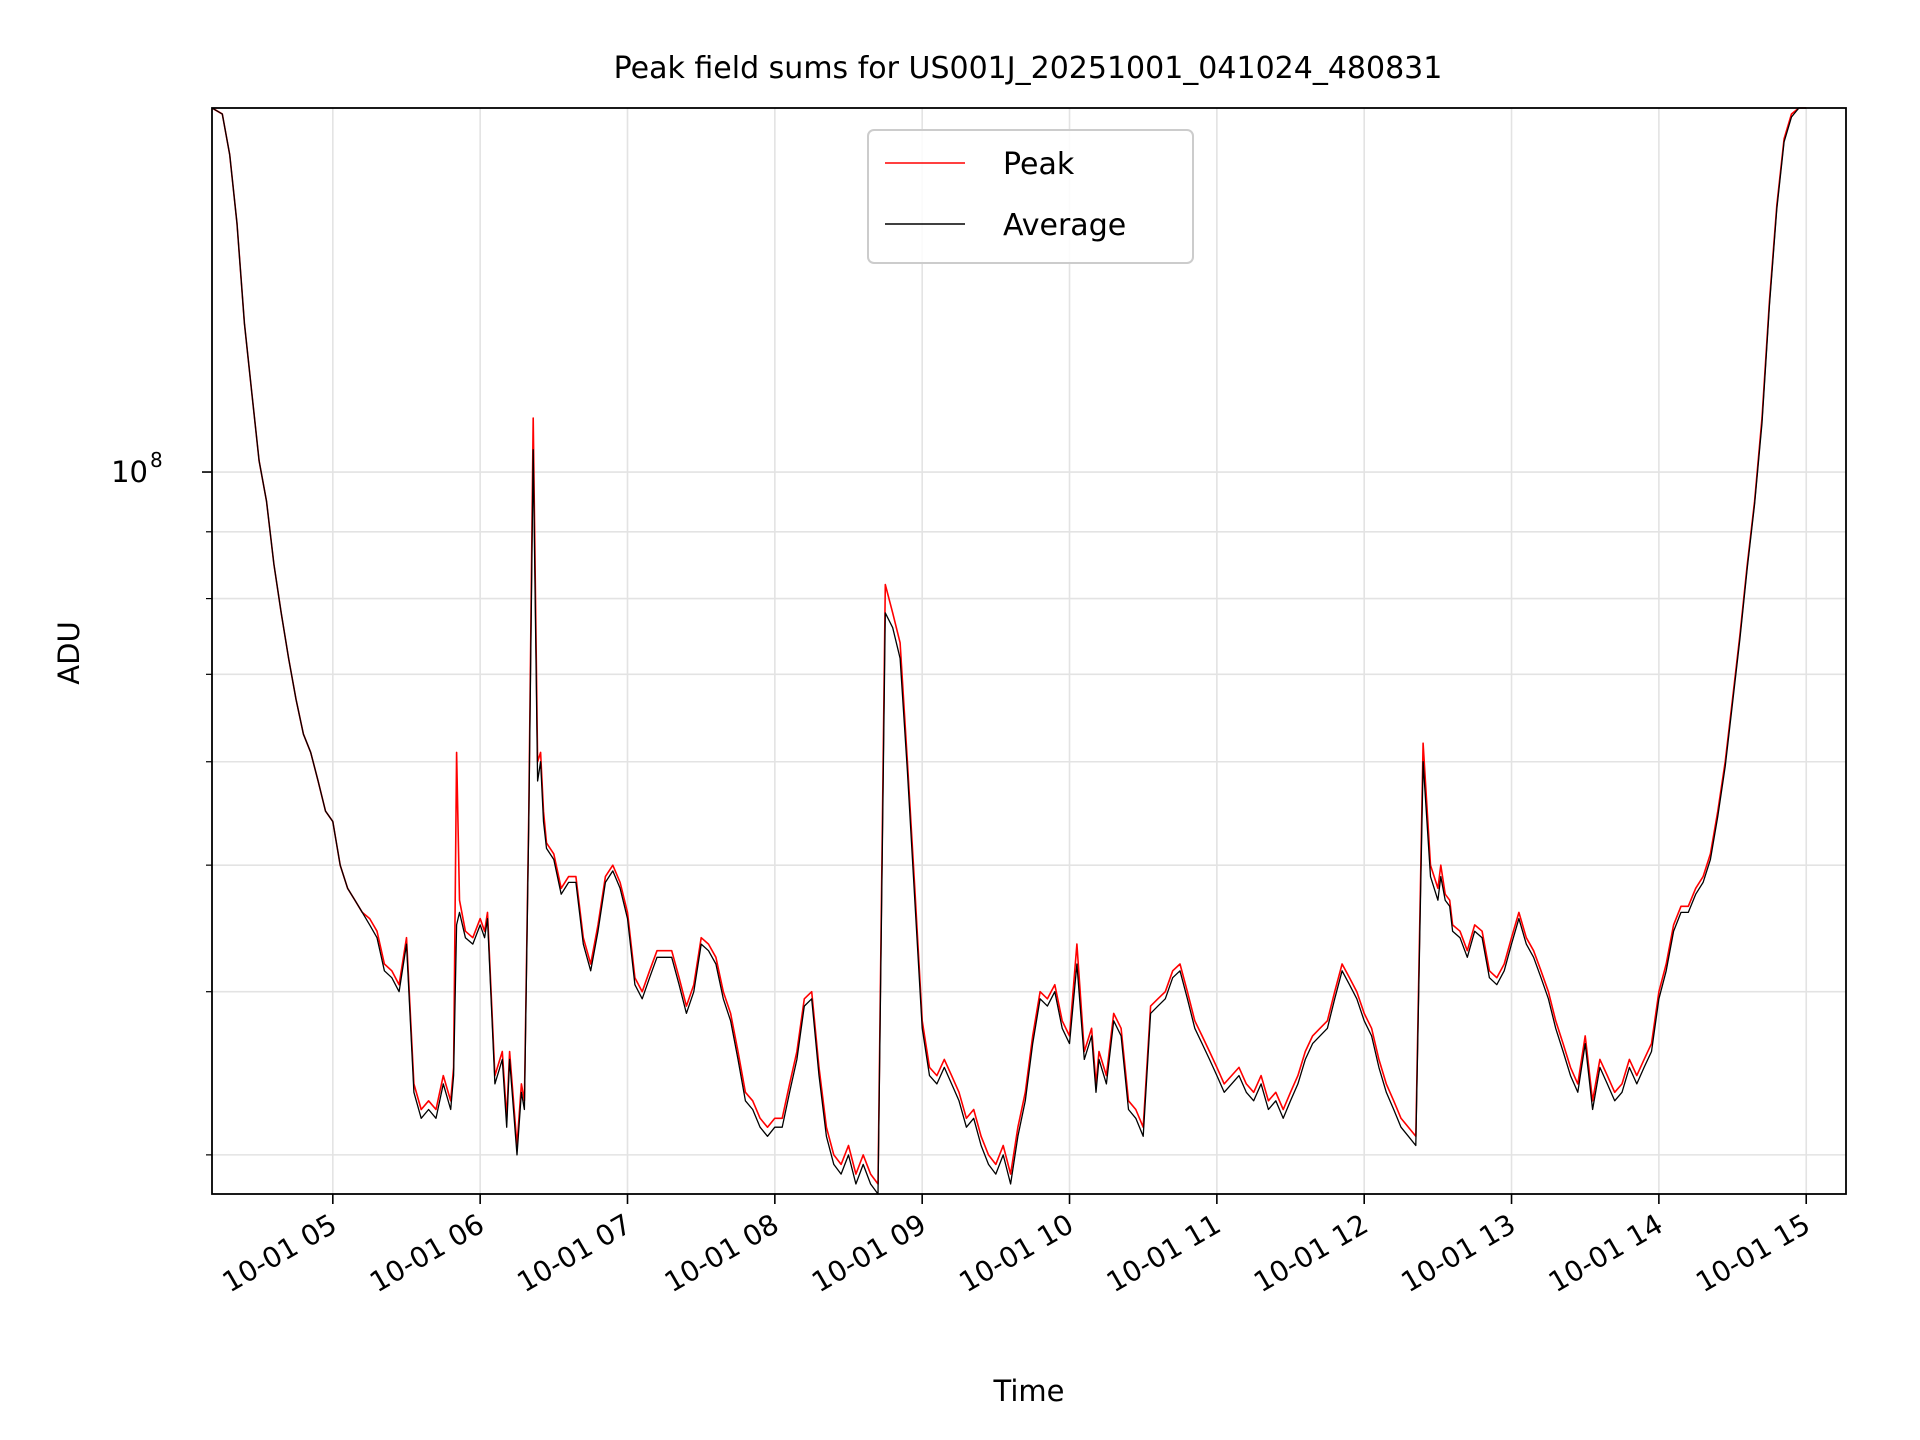 The height and width of the screenshot is (1440, 1920). I want to click on legend: Peak Average, so click(1030, 196).